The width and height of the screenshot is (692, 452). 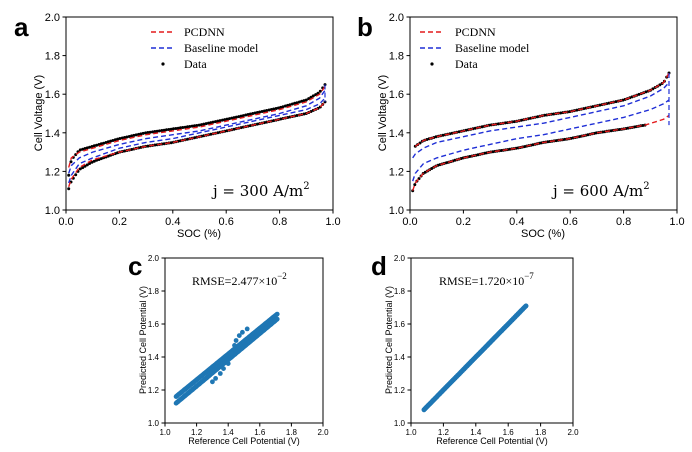 What do you see at coordinates (197, 140) in the screenshot?
I see `baseline-line-a-baseline_discharge` at bounding box center [197, 140].